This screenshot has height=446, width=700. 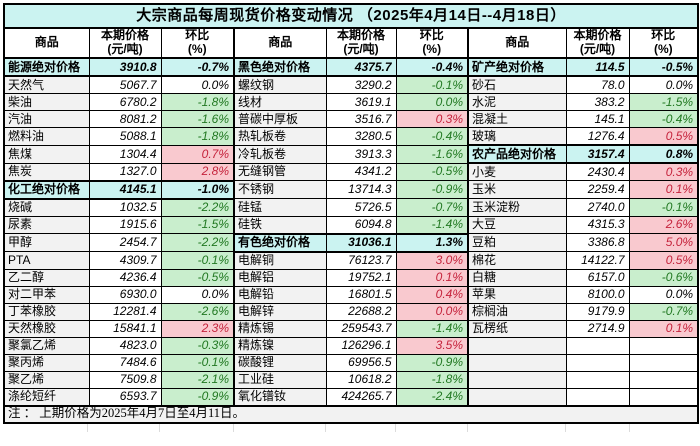 What do you see at coordinates (361, 171) in the screenshot?
I see `price-cell: 4341.2` at bounding box center [361, 171].